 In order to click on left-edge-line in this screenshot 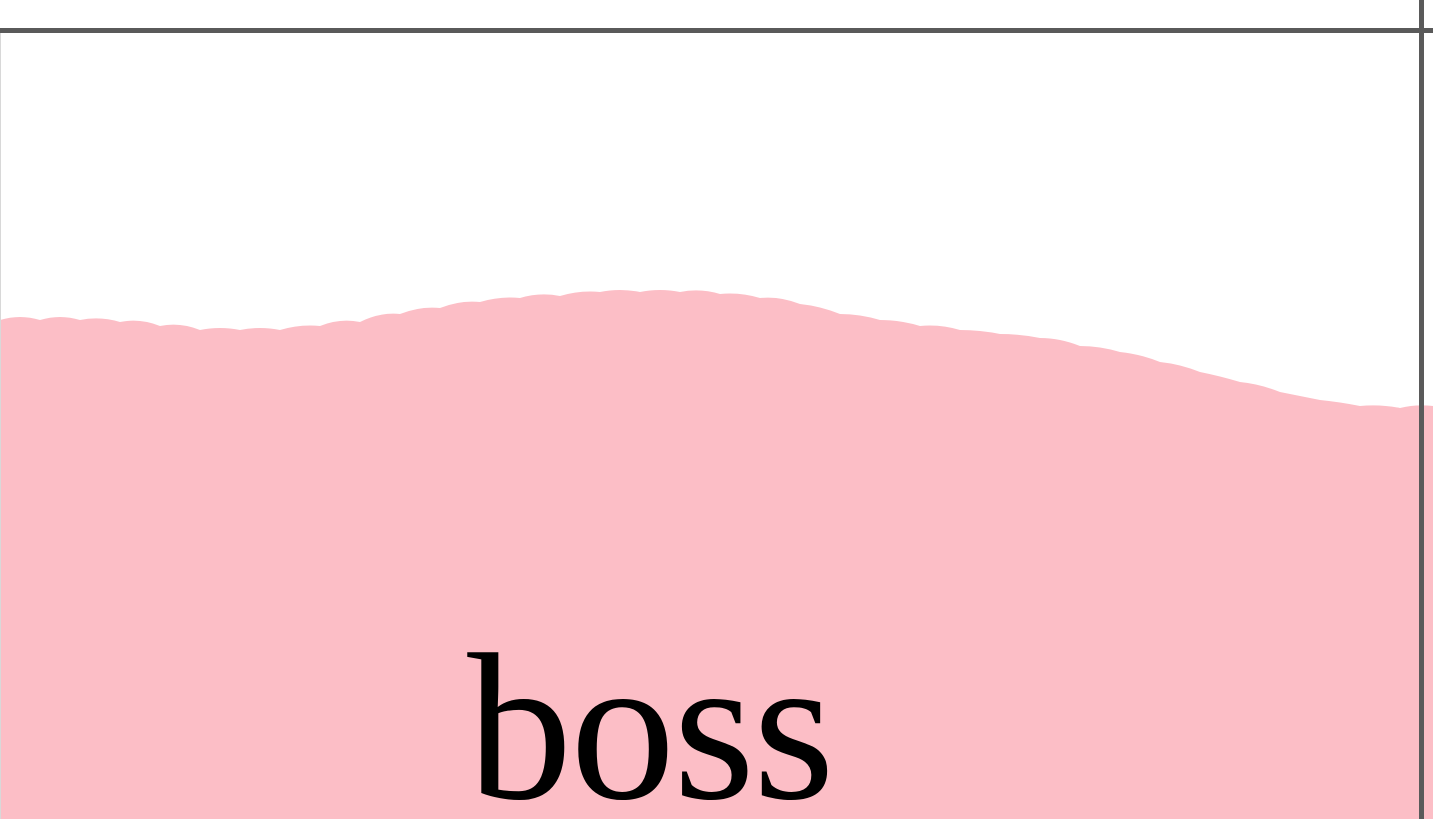, I will do `click(0, 426)`.